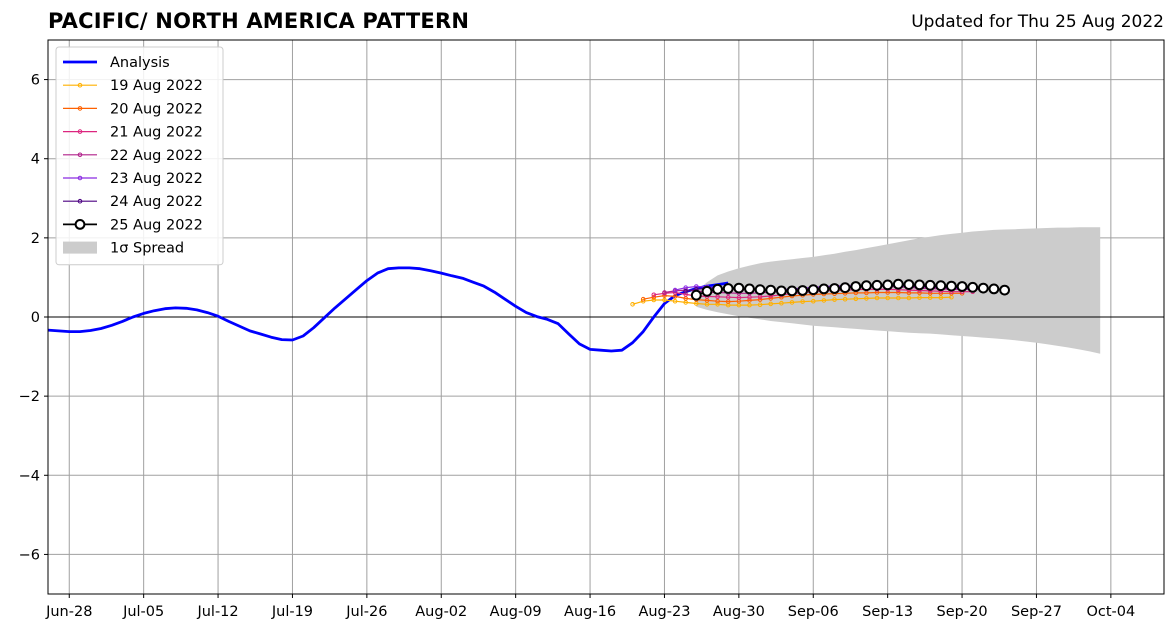 Image resolution: width=1176 pixels, height=633 pixels. I want to click on forecast-series, so click(820, 293).